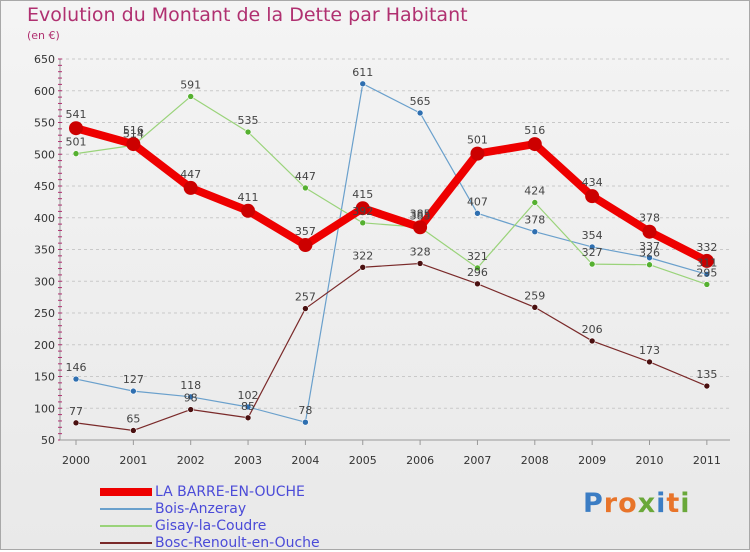 The image size is (750, 552). I want to click on data-label: 328, so click(420, 251).